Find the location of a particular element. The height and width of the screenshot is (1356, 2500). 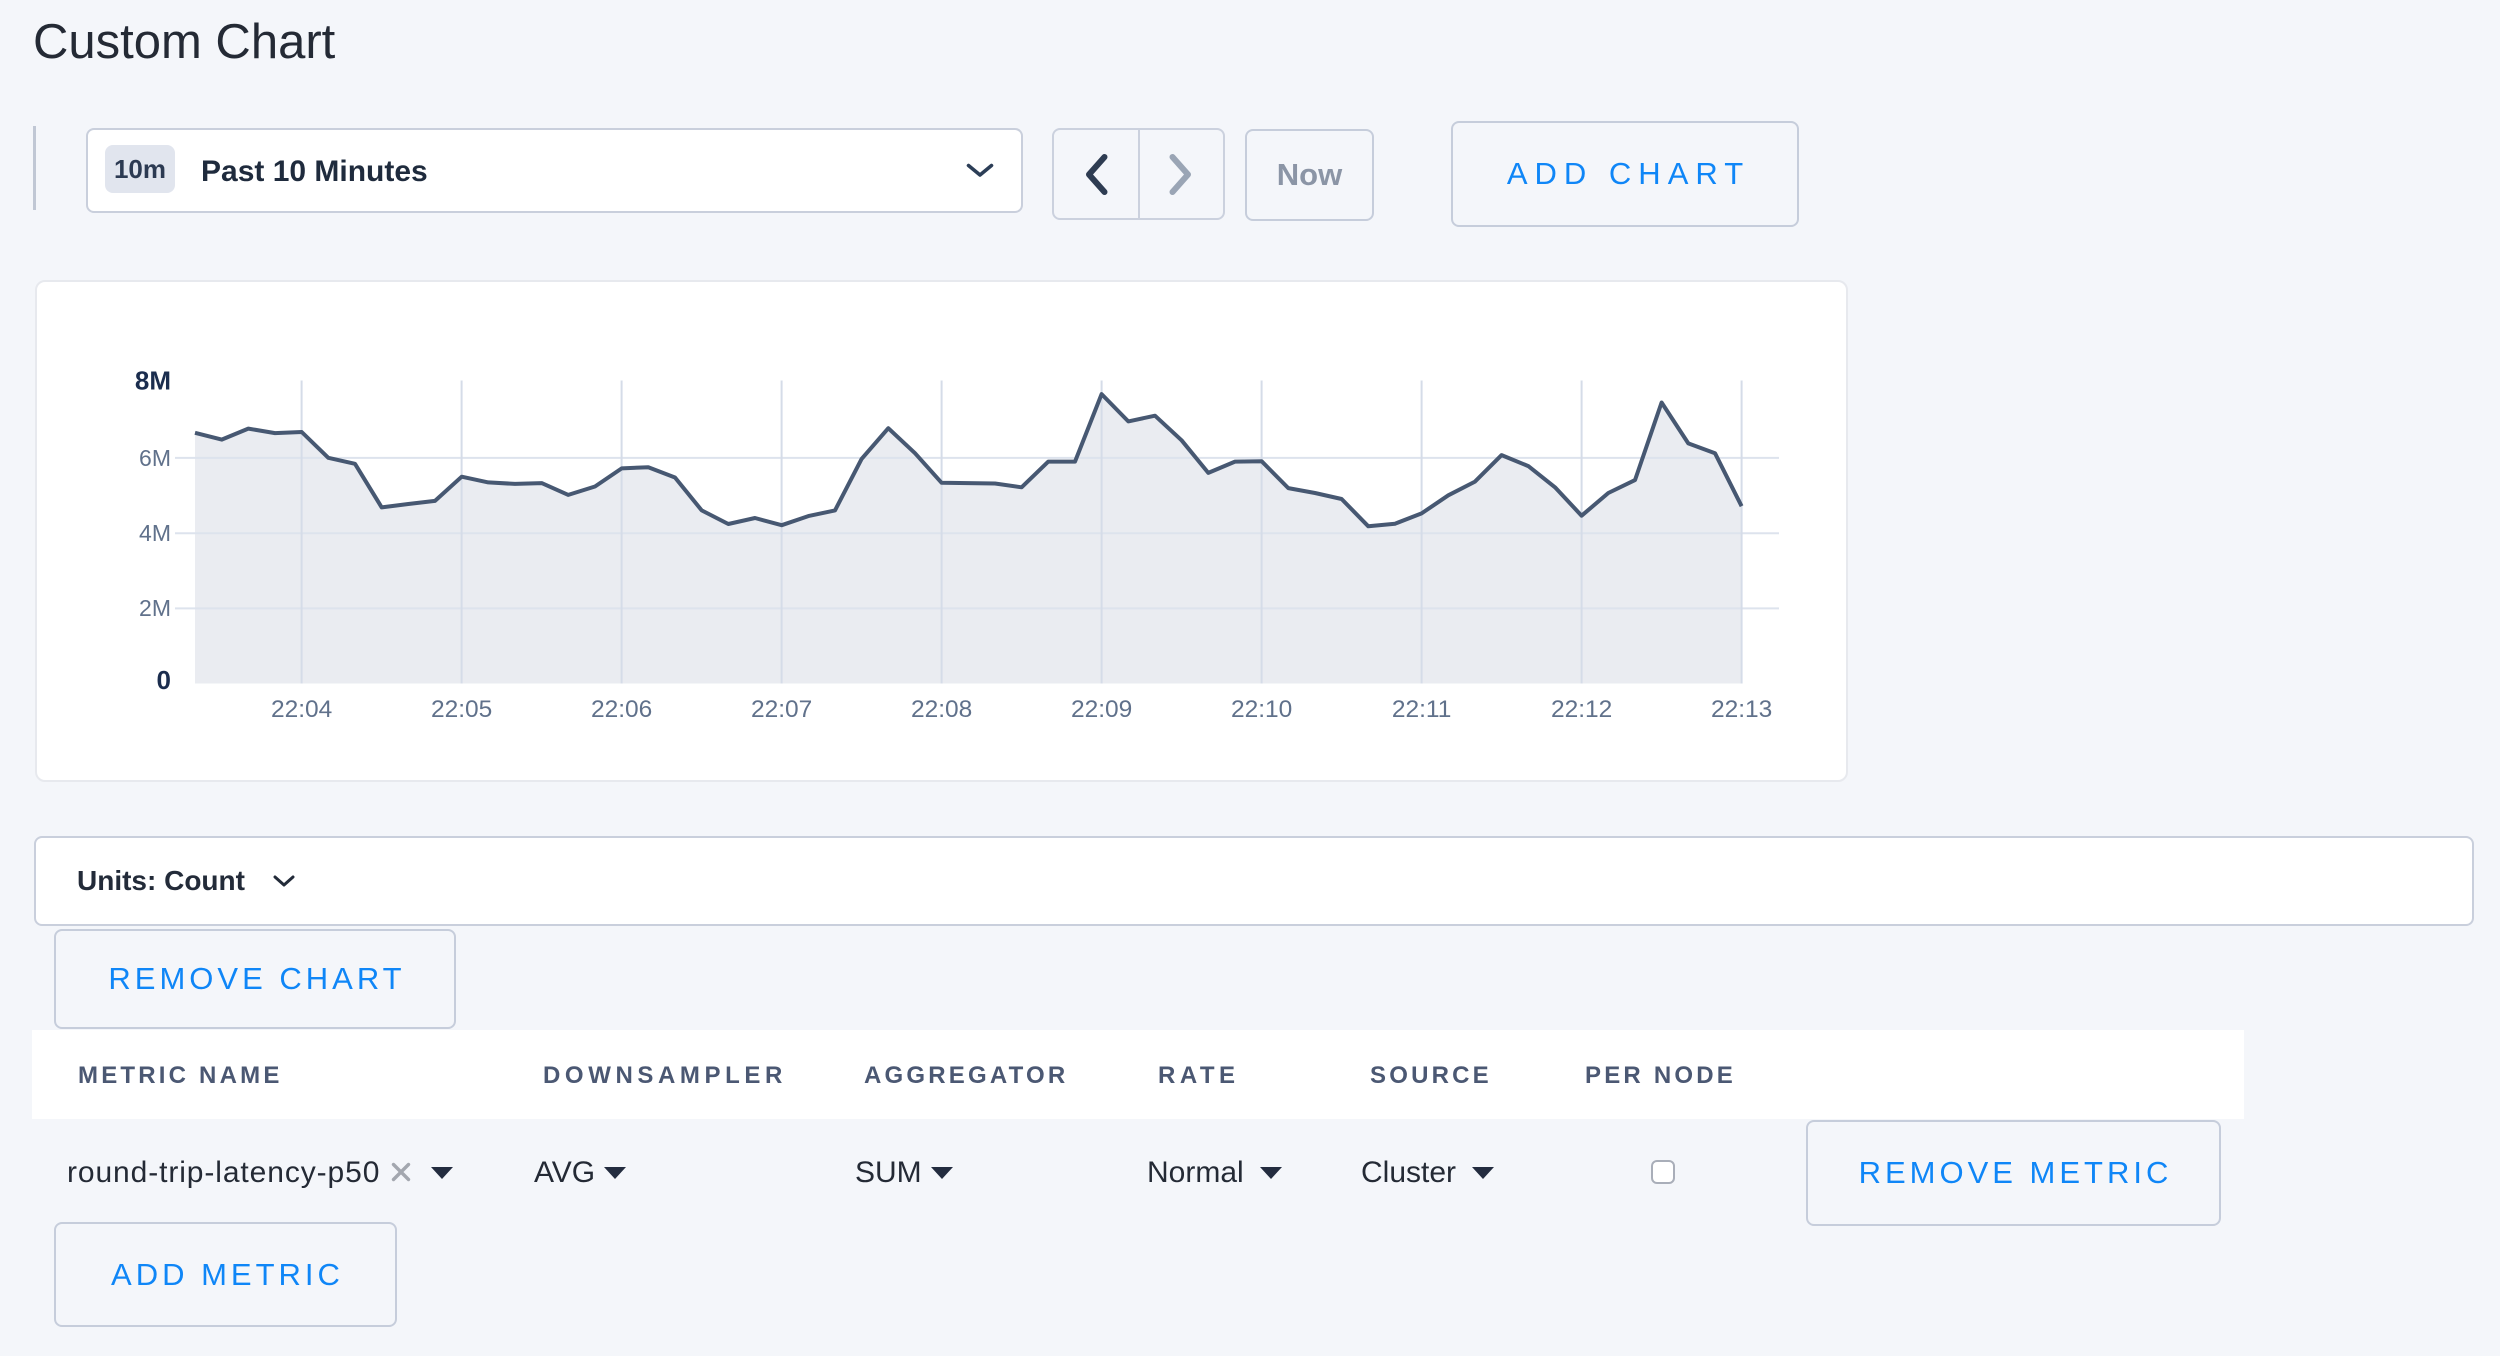

svg-text: 8M is located at coordinates (153, 381).